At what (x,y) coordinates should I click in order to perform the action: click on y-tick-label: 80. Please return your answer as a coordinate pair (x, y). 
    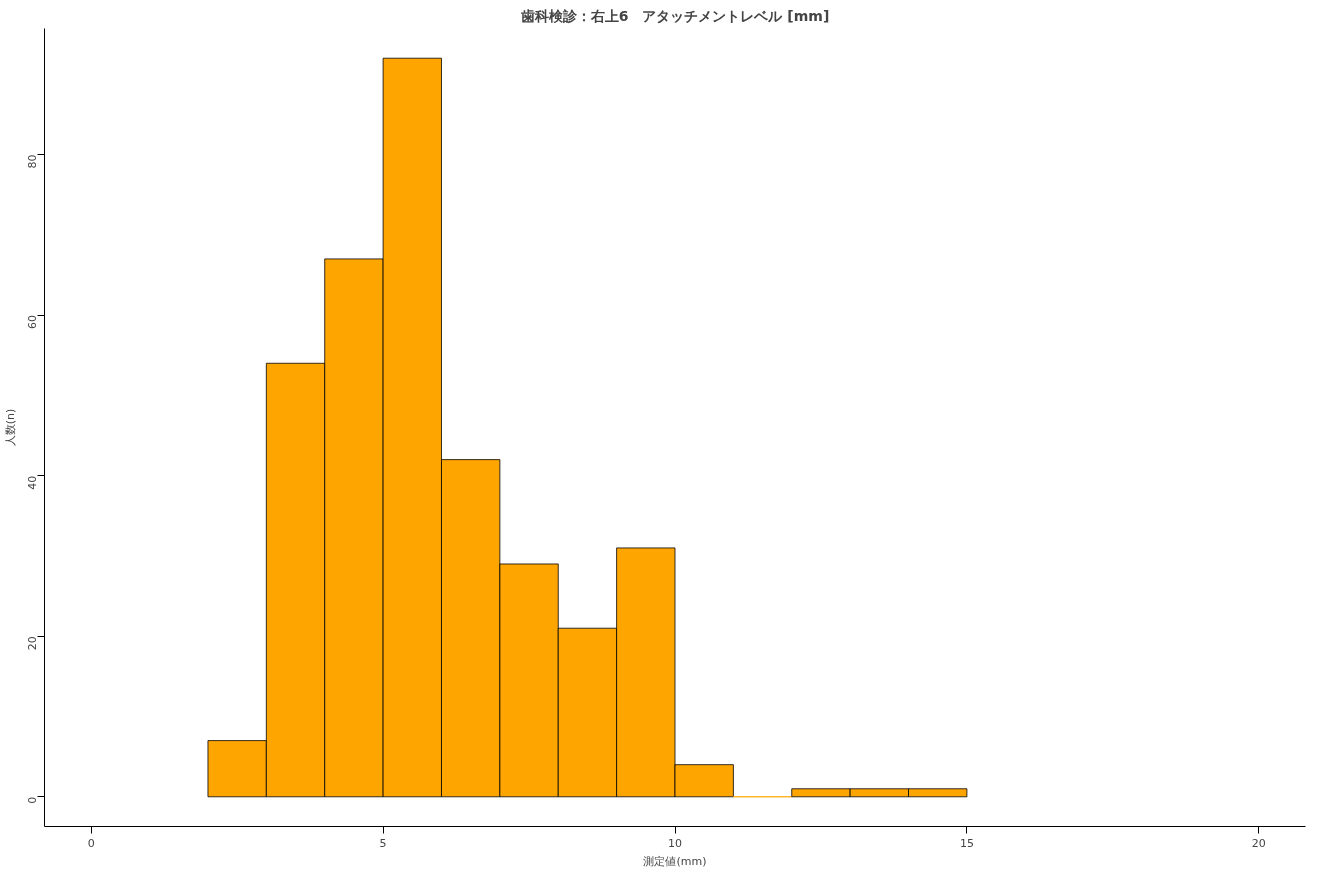
    Looking at the image, I should click on (33, 161).